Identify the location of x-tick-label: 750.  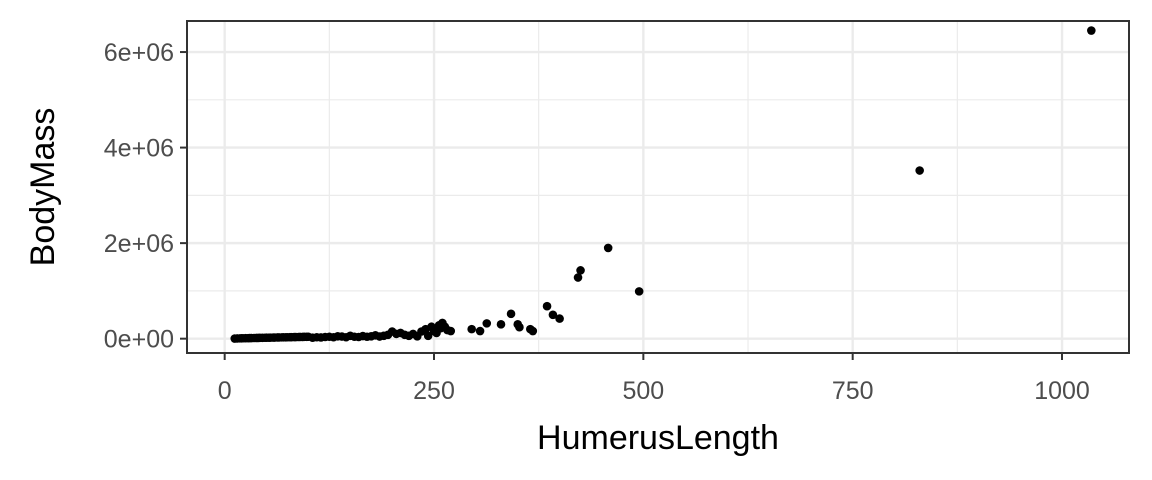
(853, 391).